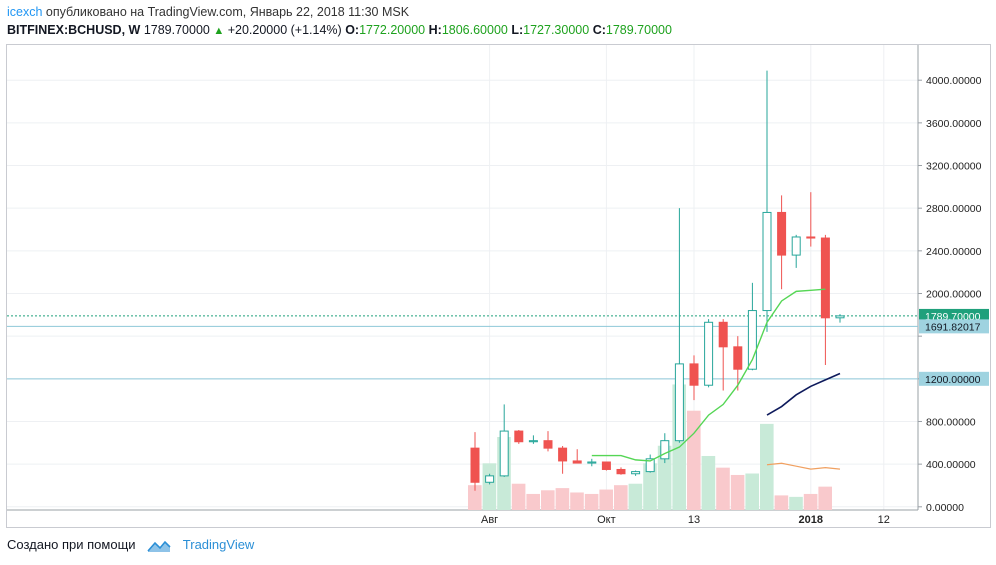 This screenshot has width=996, height=565. I want to click on y-tick-label: 800.00000, so click(951, 422).